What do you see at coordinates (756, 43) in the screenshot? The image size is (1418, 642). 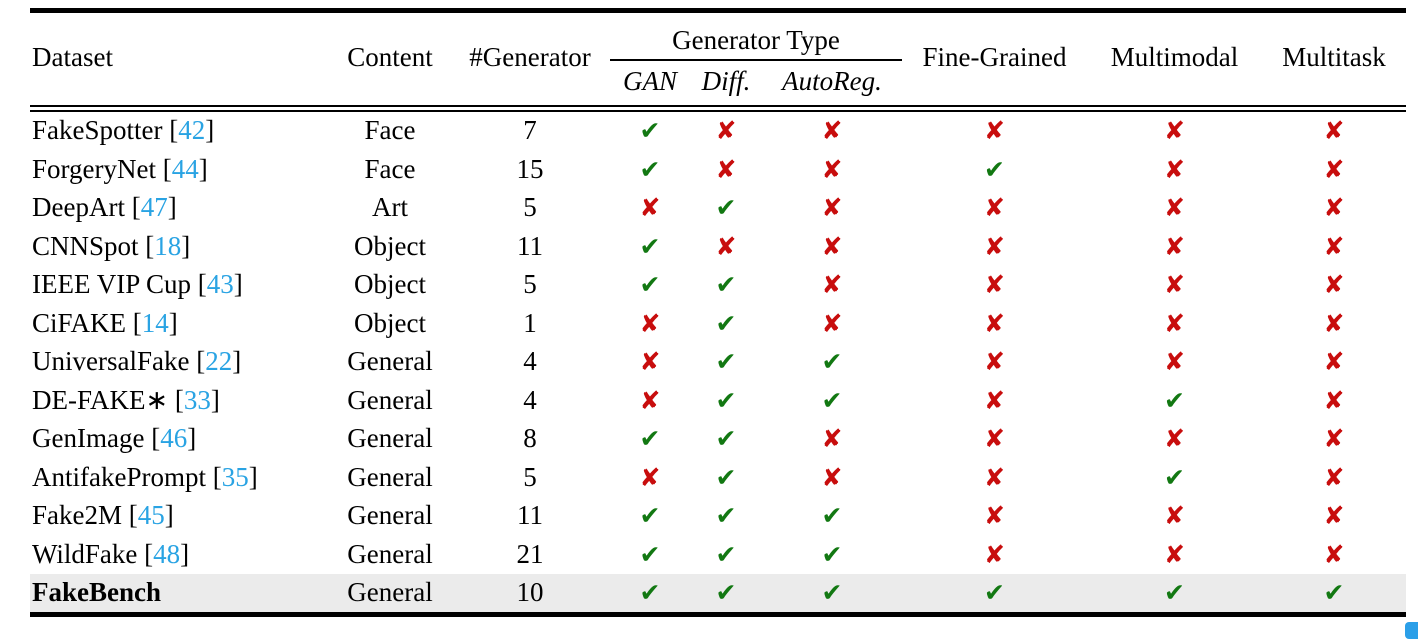 I see `column-group-header-generator-type: Generator Type` at bounding box center [756, 43].